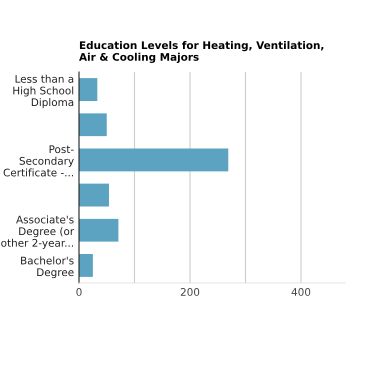  Describe the element at coordinates (47, 267) in the screenshot. I see `y-tick-label: Bachelor's Degree` at that location.